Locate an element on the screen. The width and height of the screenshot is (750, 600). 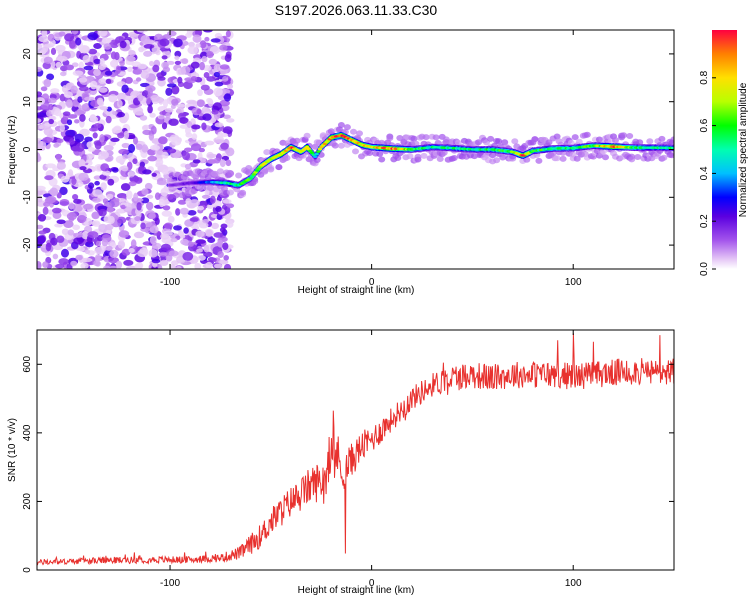
spectrogram-x-axis-title: Height of straight line (km) is located at coordinates (356, 290).